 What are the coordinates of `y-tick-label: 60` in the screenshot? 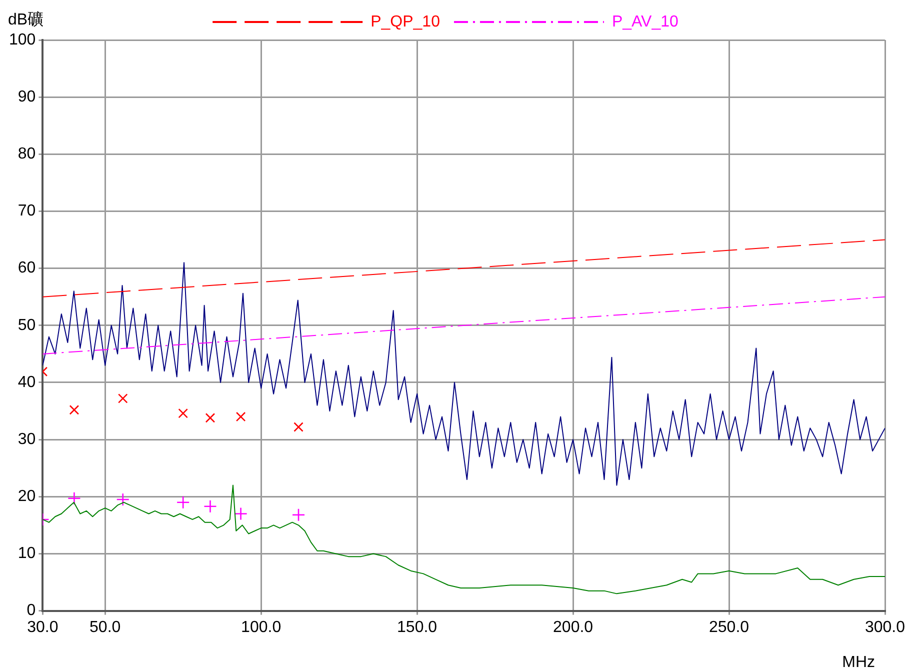 It's located at (27, 268).